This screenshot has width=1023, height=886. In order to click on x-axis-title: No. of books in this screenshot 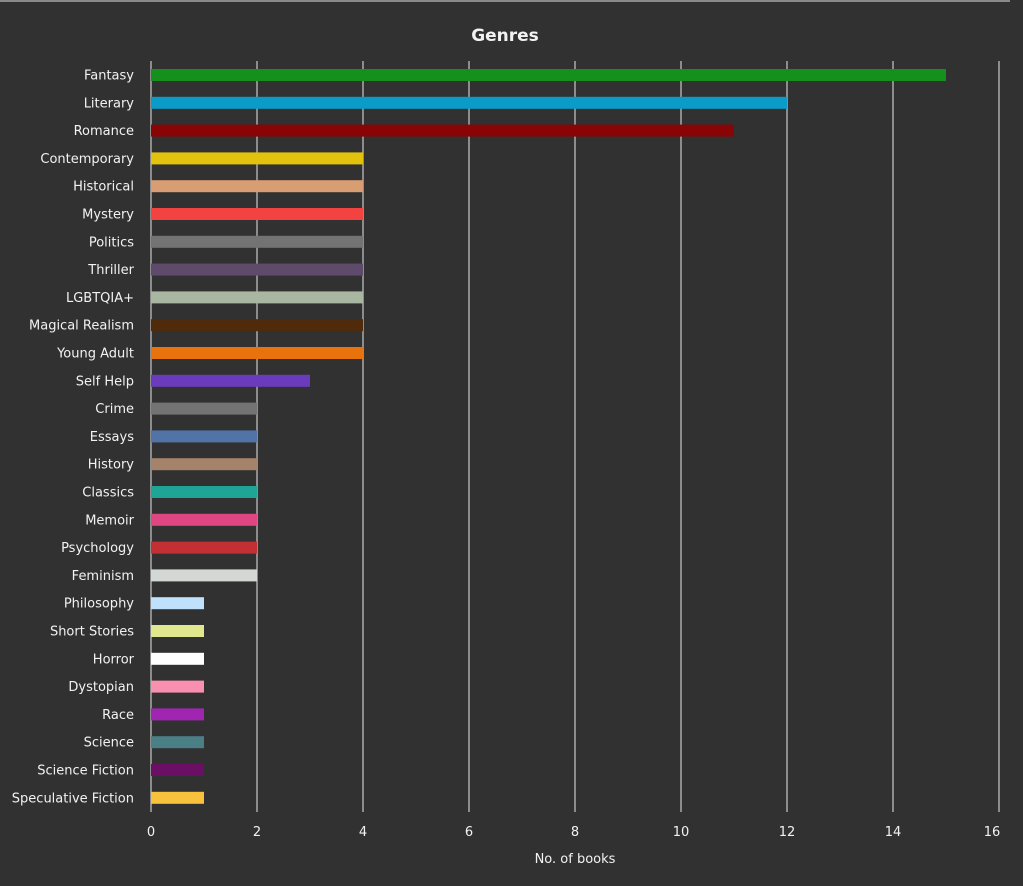, I will do `click(575, 859)`.